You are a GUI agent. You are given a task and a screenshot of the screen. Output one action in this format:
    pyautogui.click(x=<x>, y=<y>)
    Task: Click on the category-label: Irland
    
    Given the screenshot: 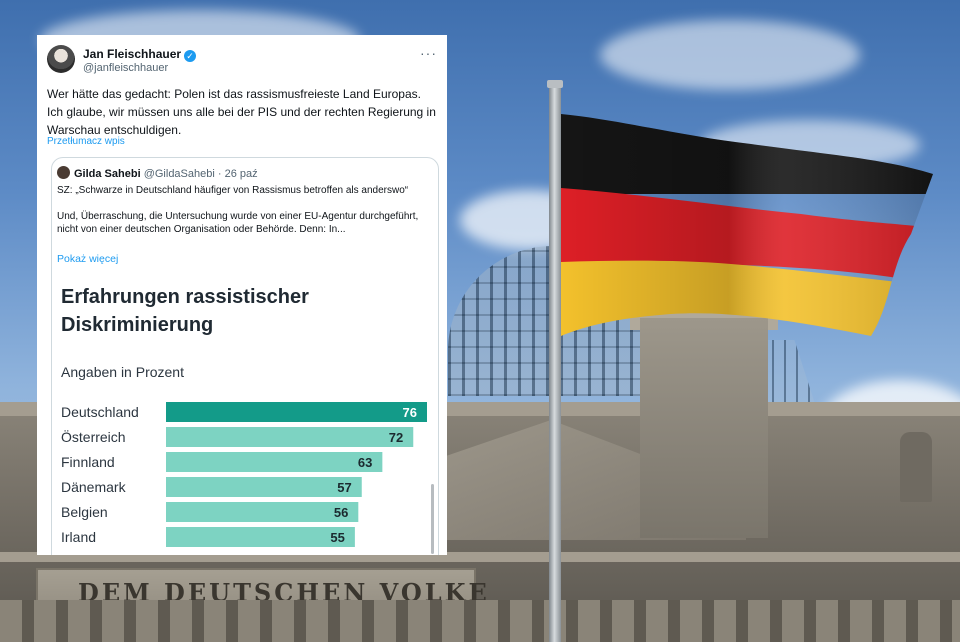 What is the action you would take?
    pyautogui.click(x=78, y=537)
    